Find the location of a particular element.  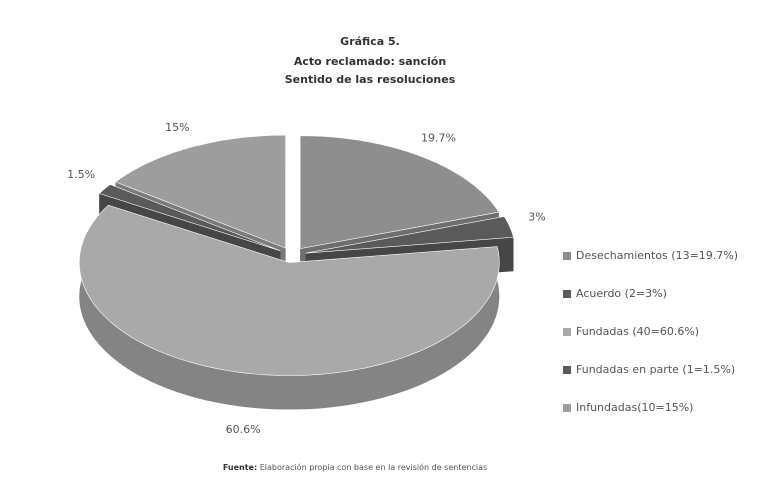

legend-label: Infundadas(10=15%) is located at coordinates (634, 407).